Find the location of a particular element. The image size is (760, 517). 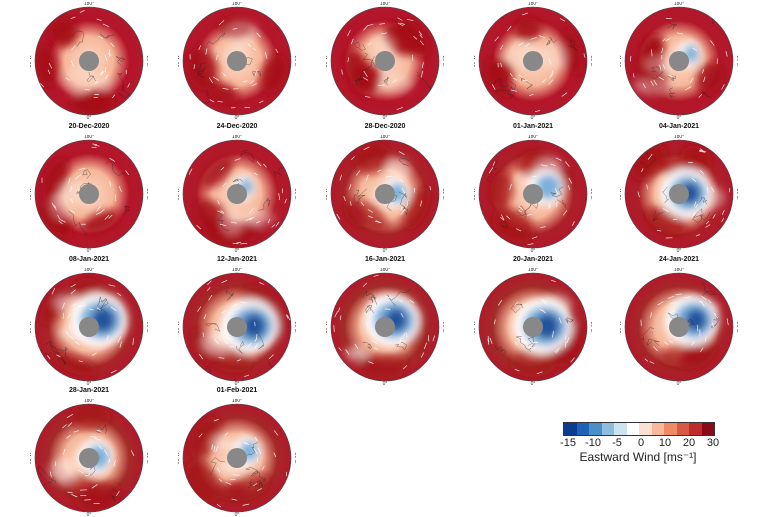

panel-date-label: 12-Jan-2021 is located at coordinates (237, 259).